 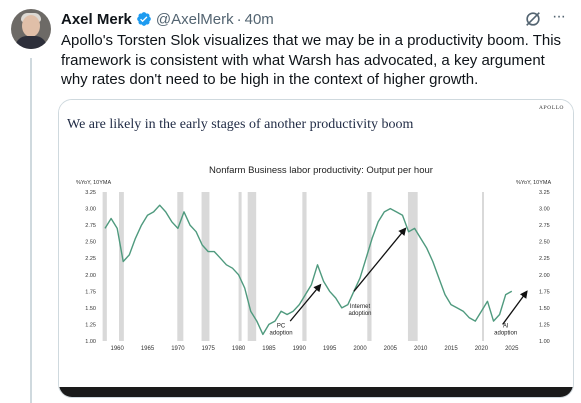 I want to click on y-tick-label-left: 1.75, so click(x=90, y=292).